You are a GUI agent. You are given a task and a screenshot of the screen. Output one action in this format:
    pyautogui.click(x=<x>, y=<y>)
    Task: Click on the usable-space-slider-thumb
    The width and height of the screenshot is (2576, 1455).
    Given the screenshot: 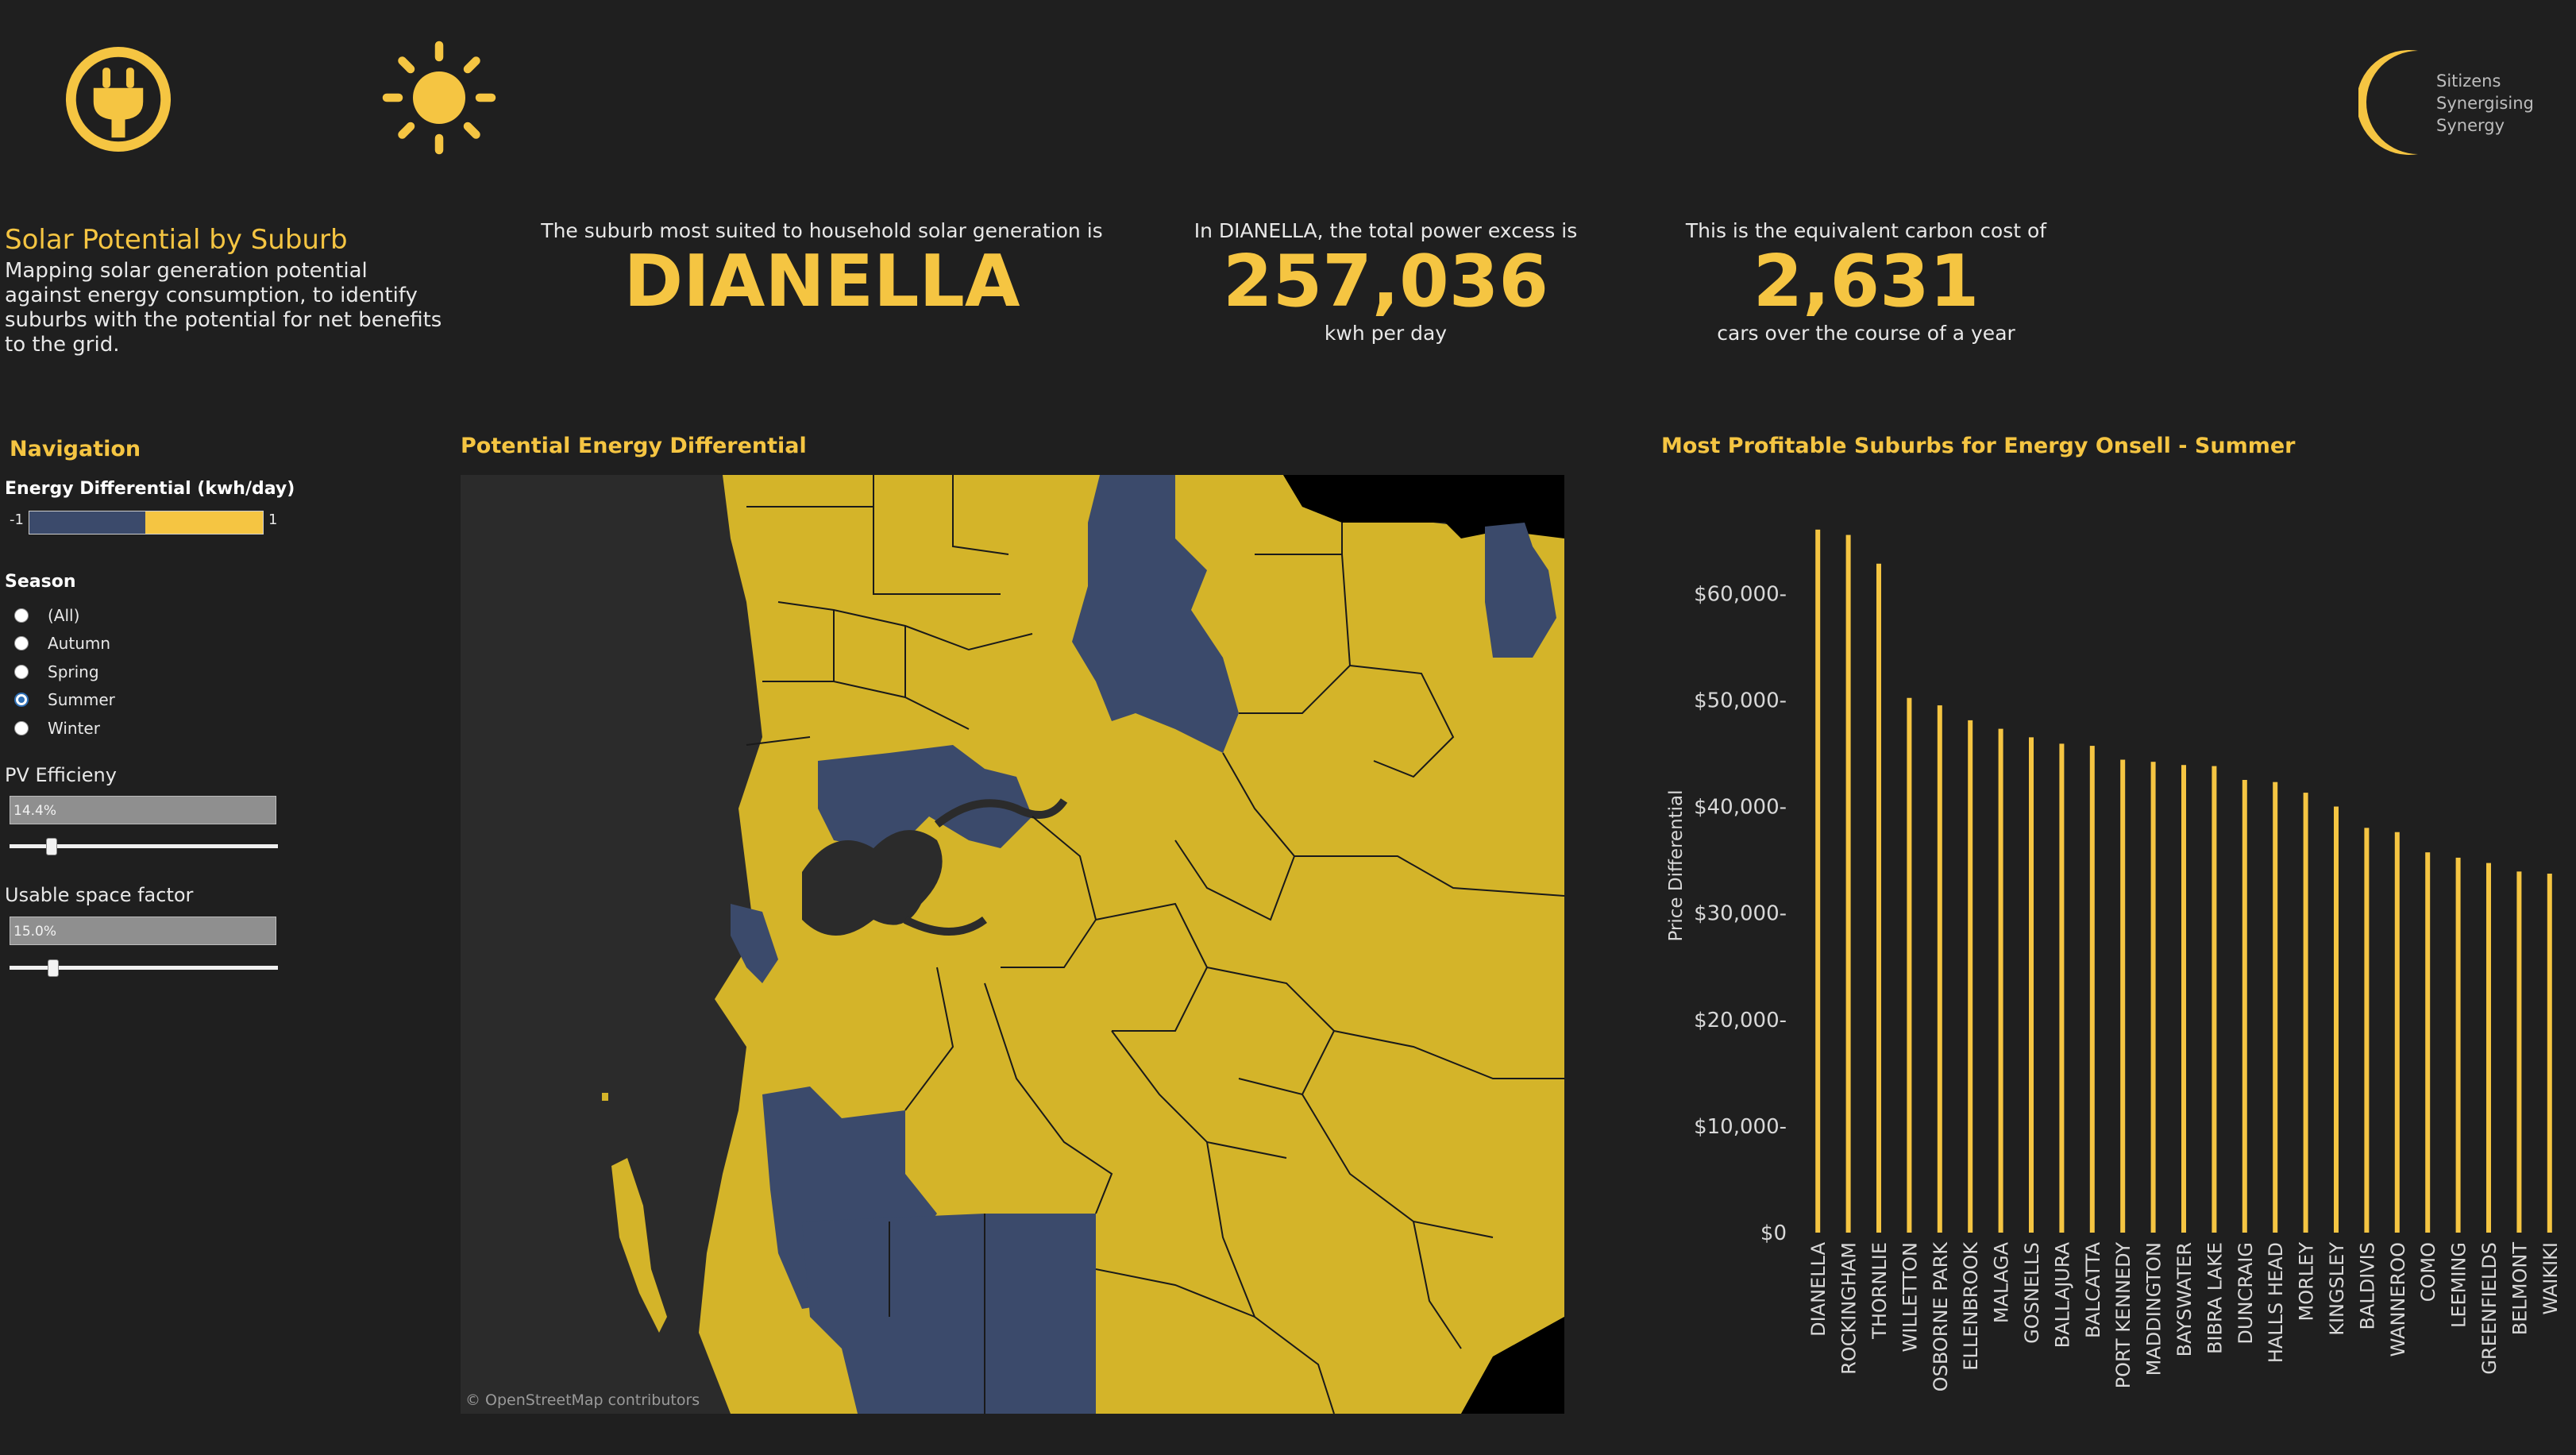 What is the action you would take?
    pyautogui.click(x=54, y=968)
    